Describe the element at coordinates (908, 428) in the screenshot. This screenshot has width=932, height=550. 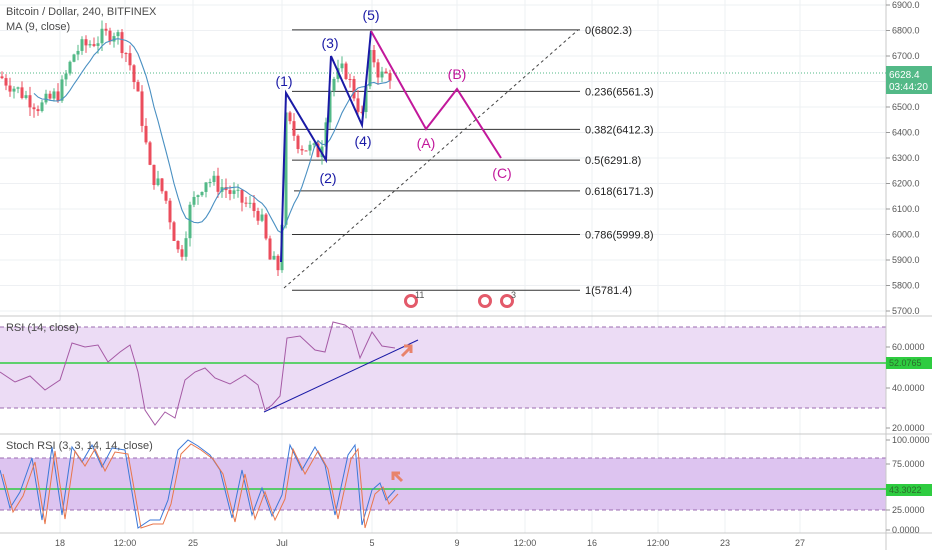
I see `rsi-tick-label: 20.0000` at that location.